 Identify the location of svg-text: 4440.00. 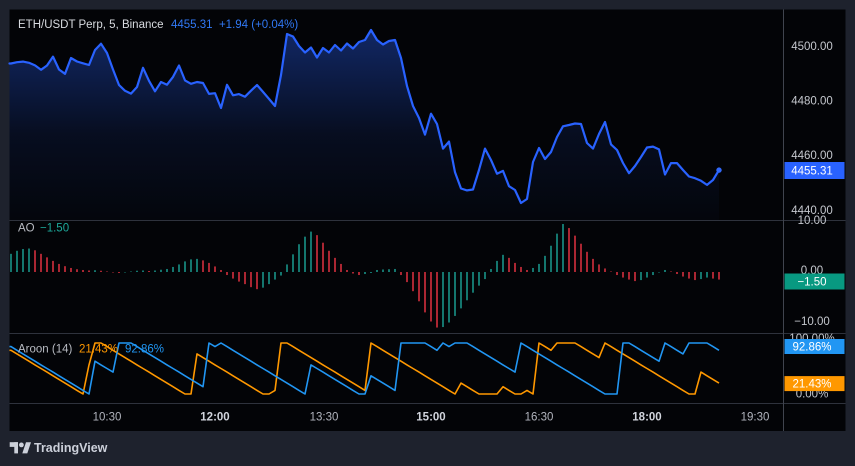
(812, 211).